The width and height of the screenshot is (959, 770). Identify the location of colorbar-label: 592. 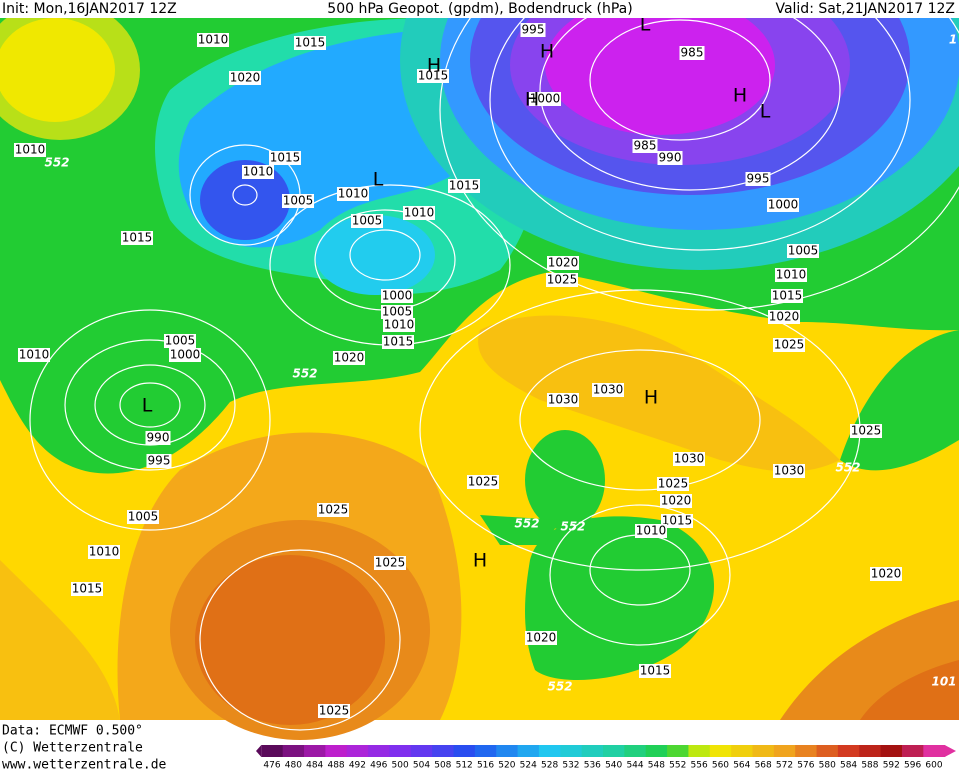
(891, 765).